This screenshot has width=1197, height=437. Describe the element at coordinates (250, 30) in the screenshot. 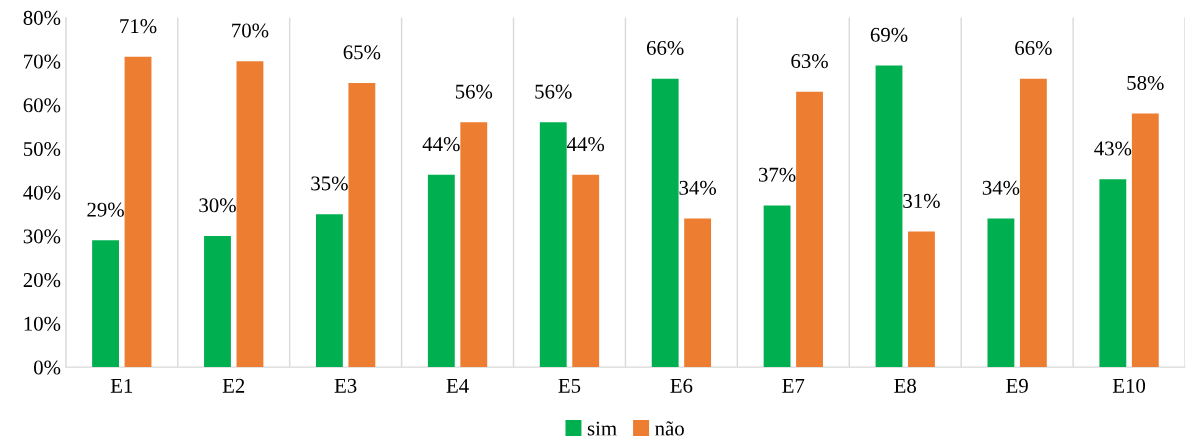

I see `data-label: 70%` at that location.